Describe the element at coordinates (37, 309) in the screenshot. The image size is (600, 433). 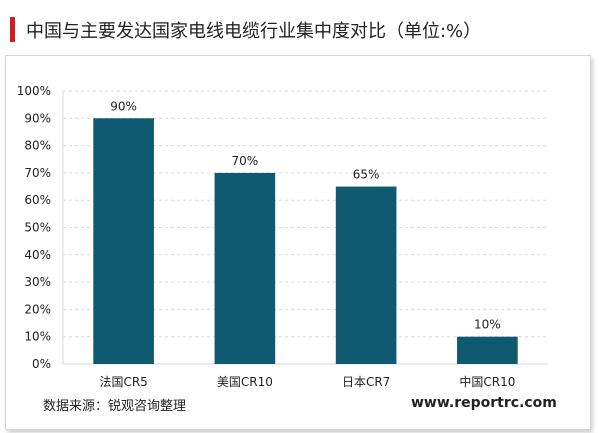
I see `y-tick-label: 20%` at that location.